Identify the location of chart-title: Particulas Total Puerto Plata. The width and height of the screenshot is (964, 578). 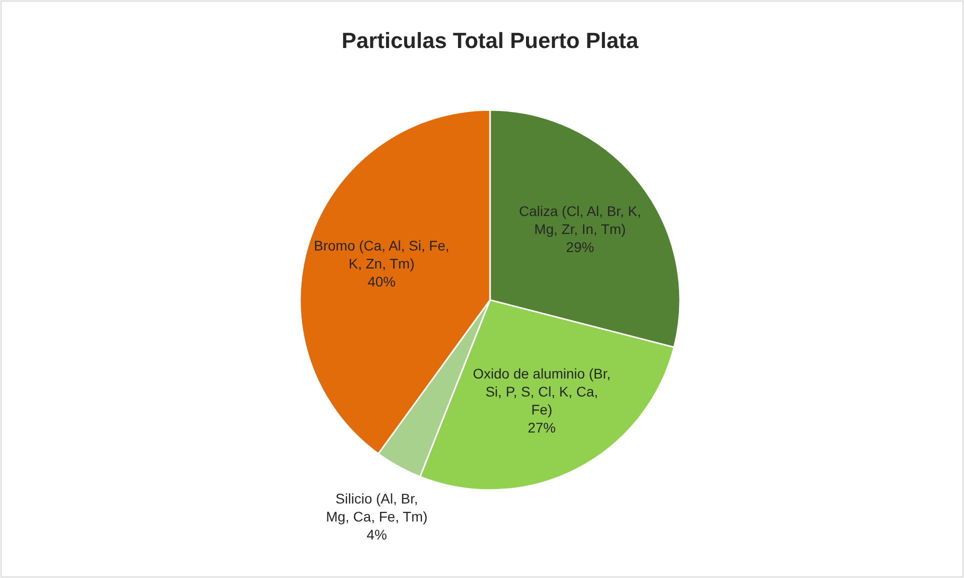
(491, 40).